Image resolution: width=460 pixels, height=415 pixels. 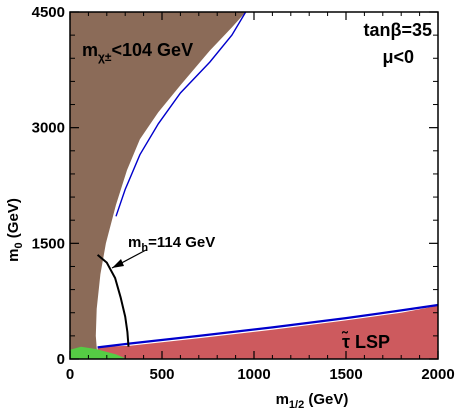 I want to click on x-tick-label: 500, so click(x=161, y=374).